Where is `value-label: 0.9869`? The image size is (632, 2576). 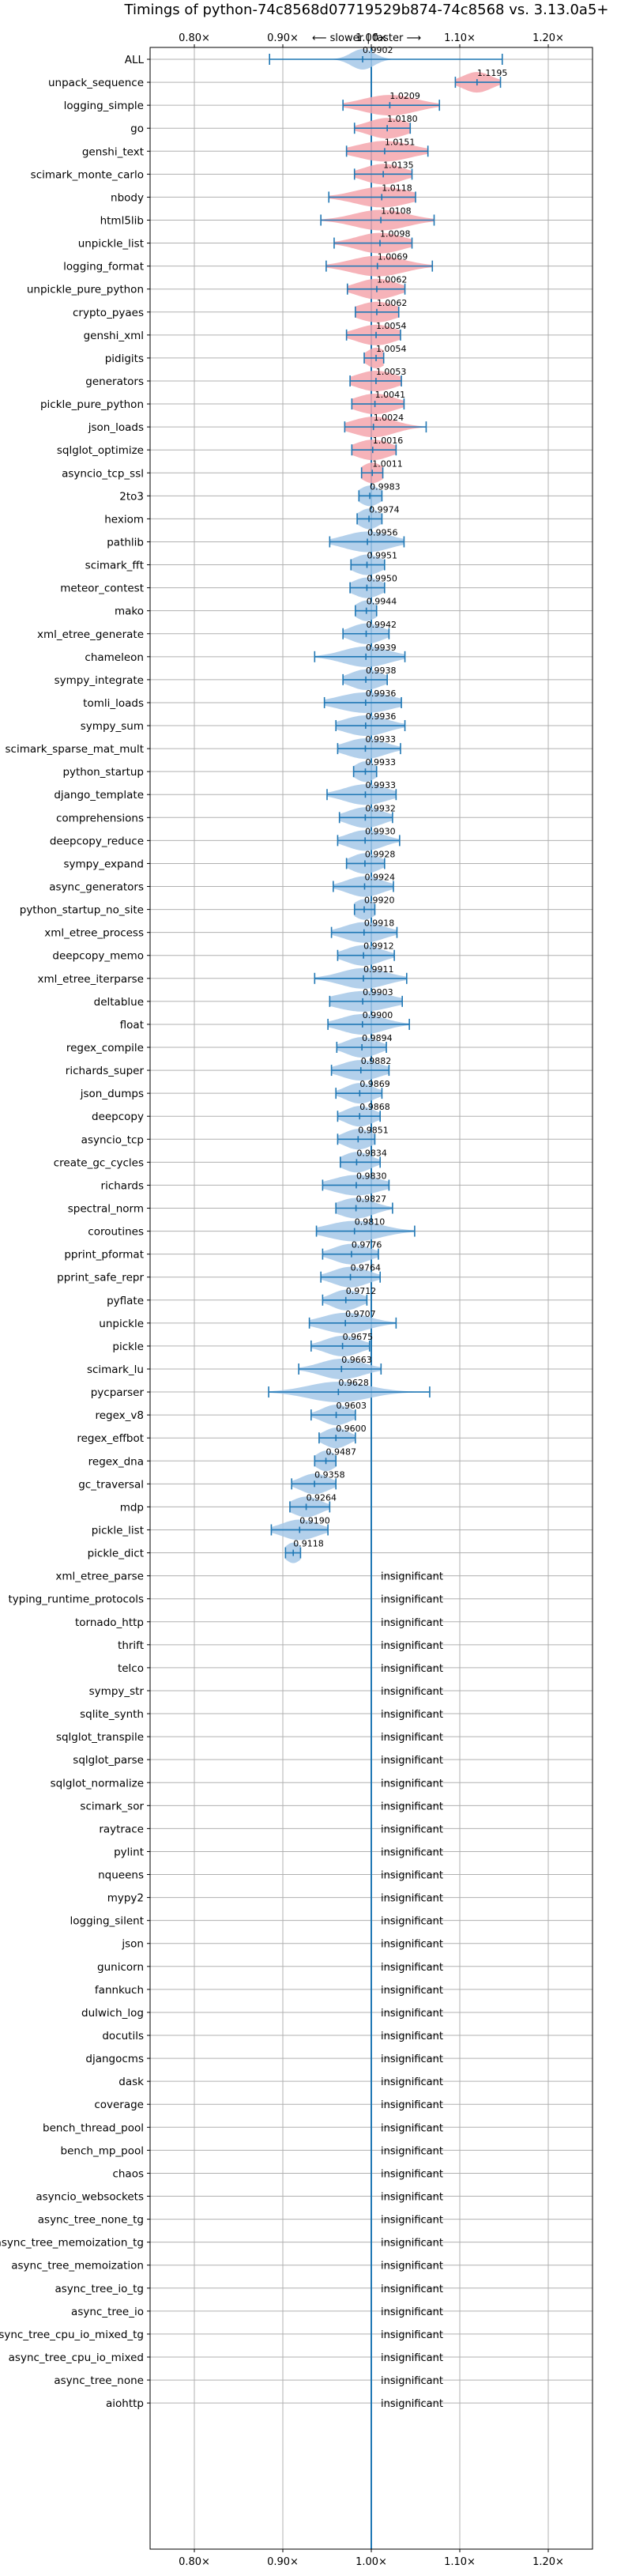 value-label: 0.9869 is located at coordinates (375, 1084).